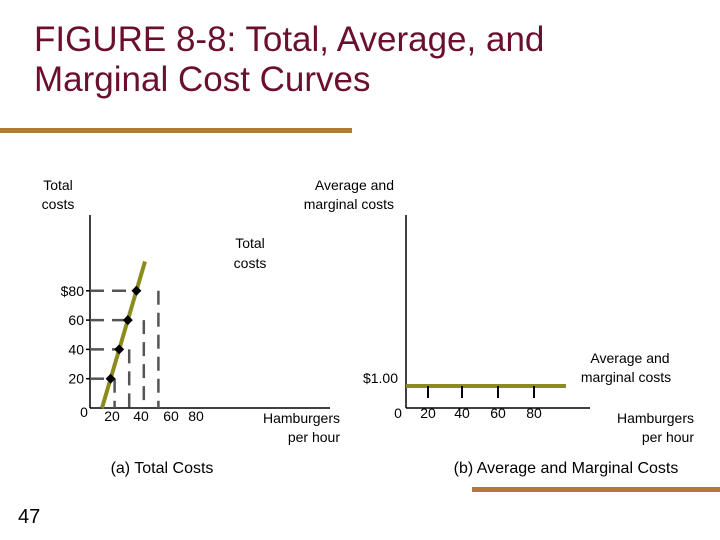 The image size is (720, 540). What do you see at coordinates (428, 413) in the screenshot?
I see `panel-b-x-tick-label: 20` at bounding box center [428, 413].